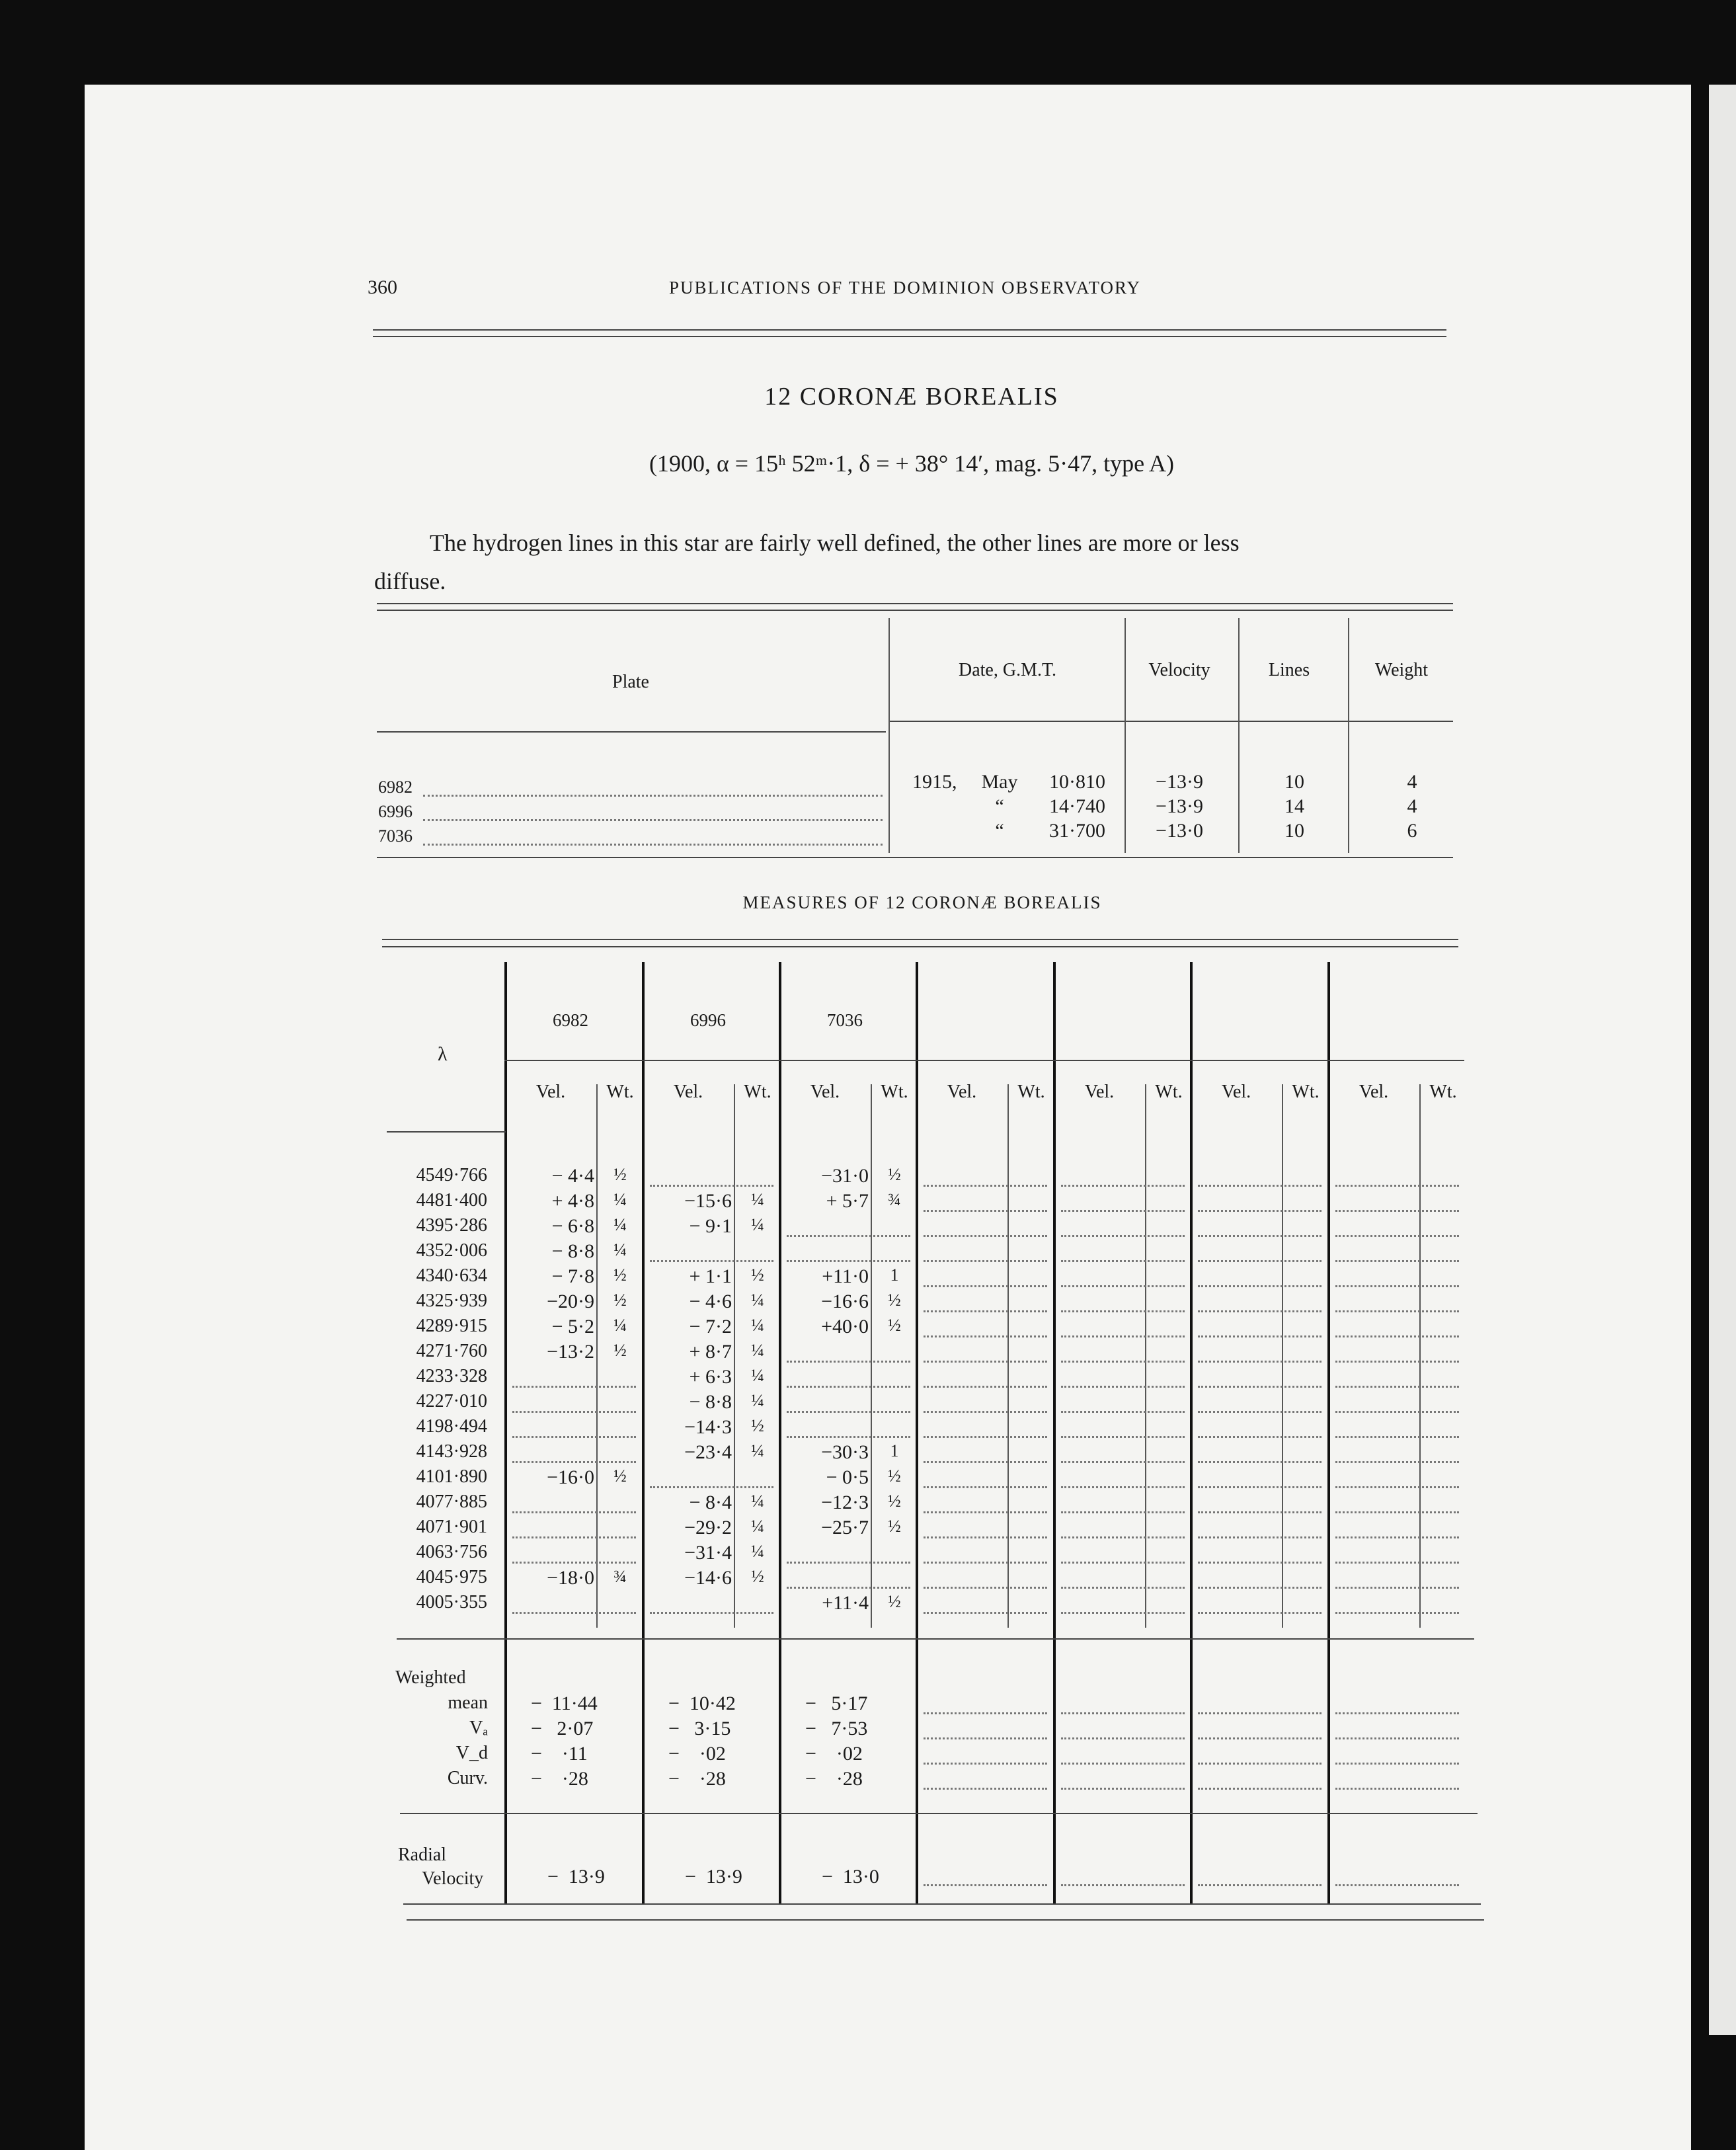  What do you see at coordinates (845, 1452) in the screenshot?
I see `velocity-value: −30·3` at bounding box center [845, 1452].